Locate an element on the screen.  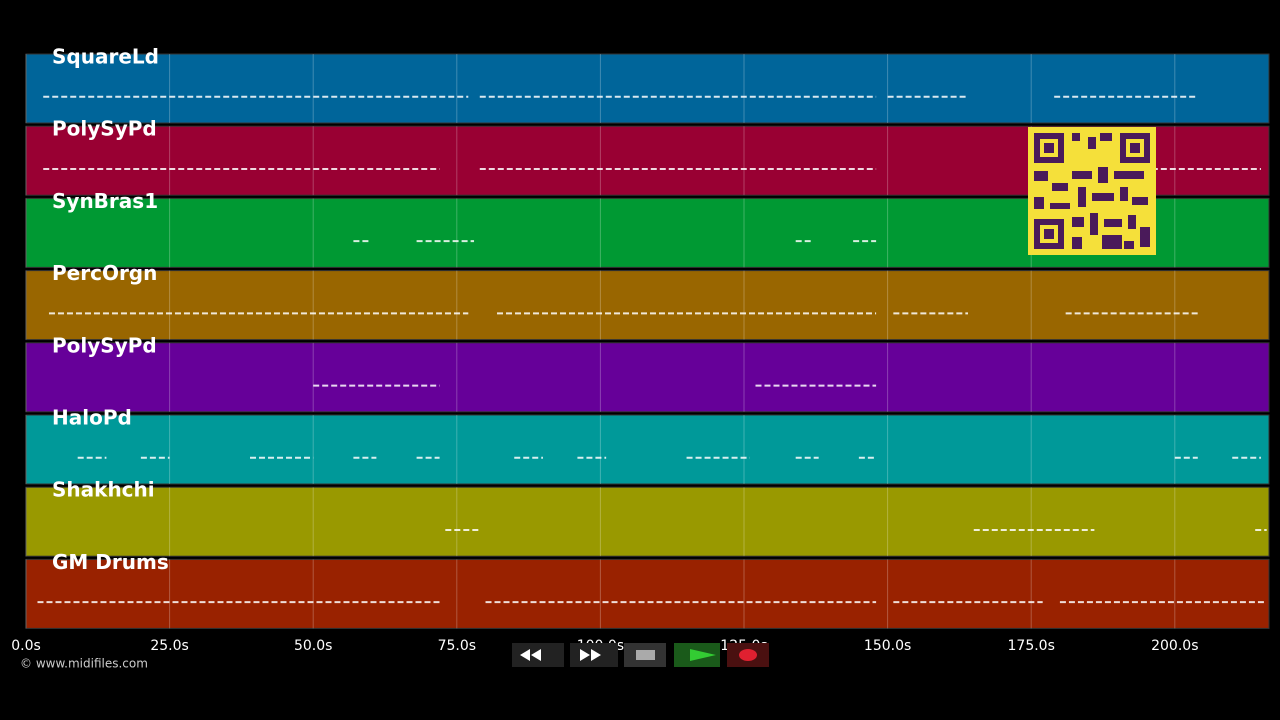
x-tick-label: 0.0s is located at coordinates (26, 646).